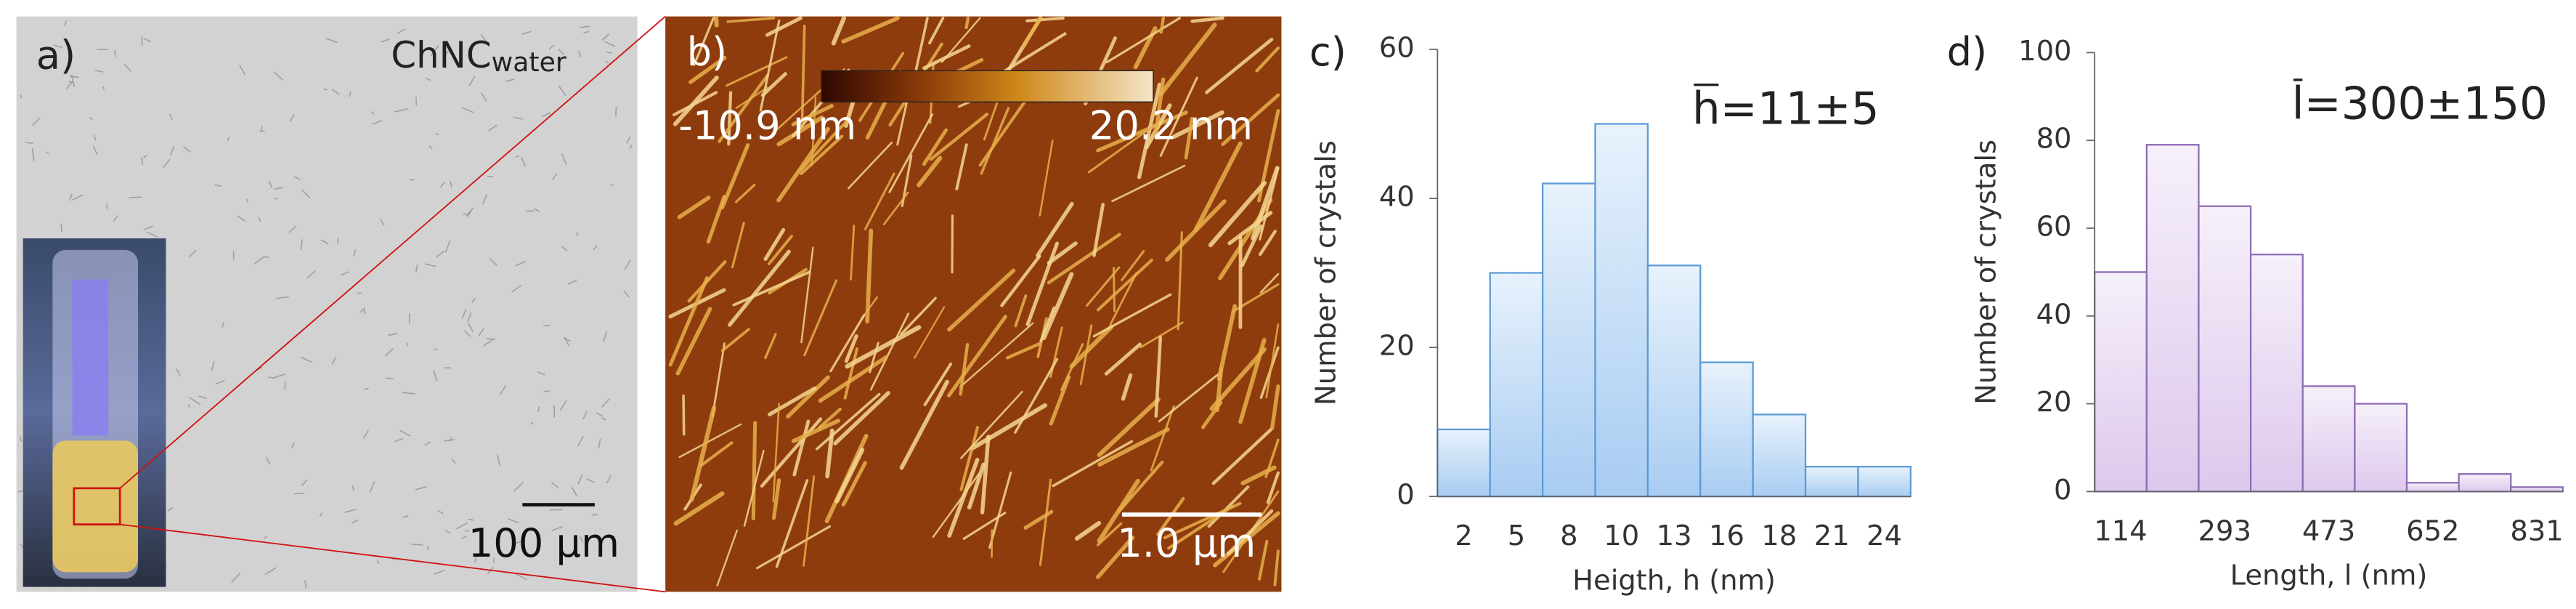 The height and width of the screenshot is (609, 2576). Describe the element at coordinates (393, 558) in the screenshot. I see `zoom-line` at that location.